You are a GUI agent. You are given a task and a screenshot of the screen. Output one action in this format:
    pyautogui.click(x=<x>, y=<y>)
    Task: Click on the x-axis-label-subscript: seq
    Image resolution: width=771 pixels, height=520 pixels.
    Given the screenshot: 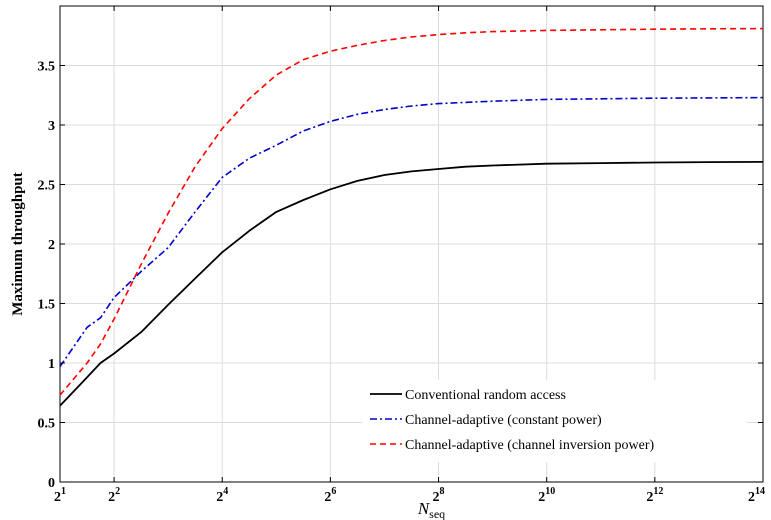 What is the action you would take?
    pyautogui.click(x=437, y=513)
    